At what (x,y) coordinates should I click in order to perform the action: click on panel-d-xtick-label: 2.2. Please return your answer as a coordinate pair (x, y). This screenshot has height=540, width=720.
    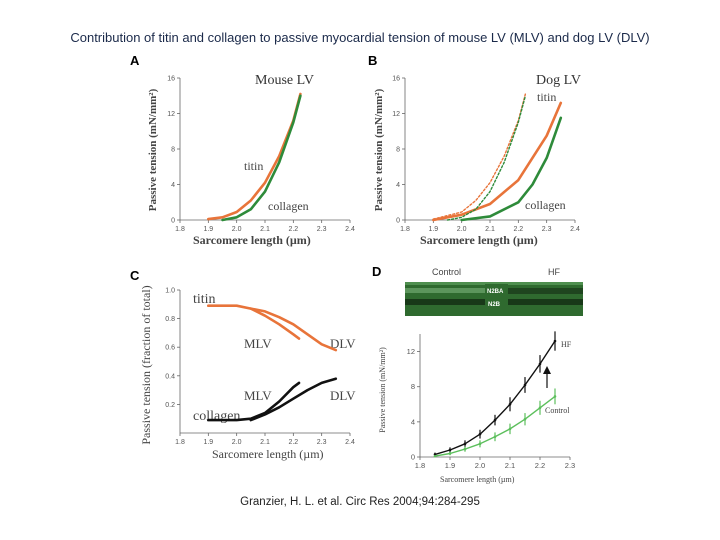
    Looking at the image, I should click on (540, 465).